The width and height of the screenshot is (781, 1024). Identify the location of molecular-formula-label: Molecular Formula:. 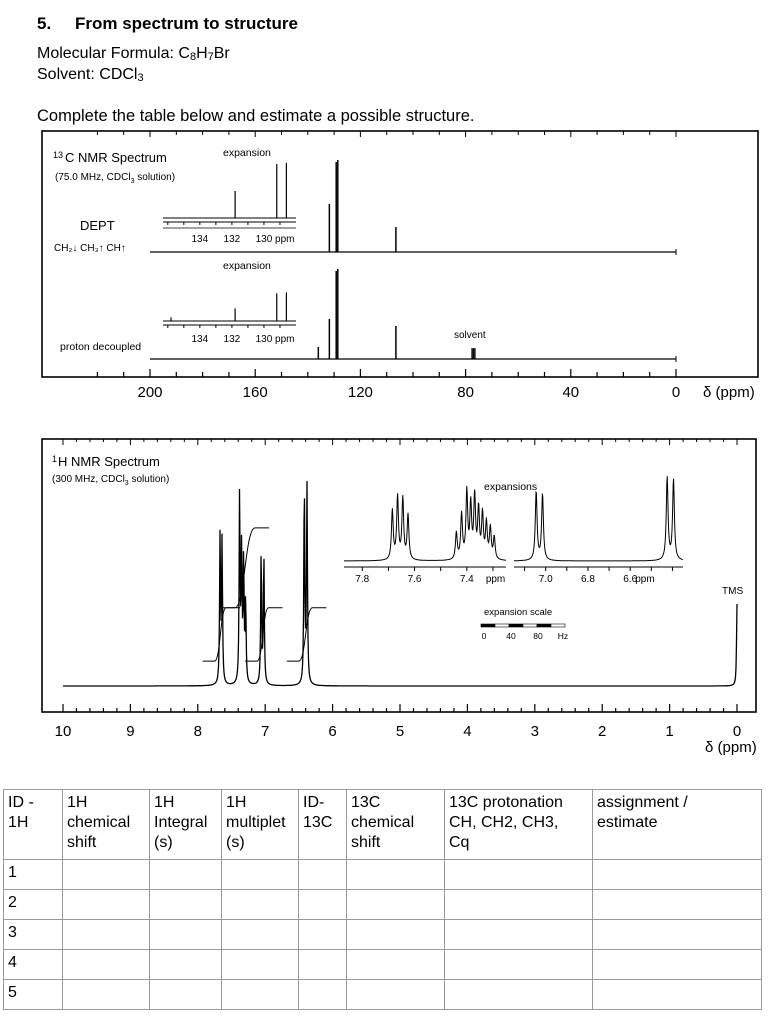
(108, 53).